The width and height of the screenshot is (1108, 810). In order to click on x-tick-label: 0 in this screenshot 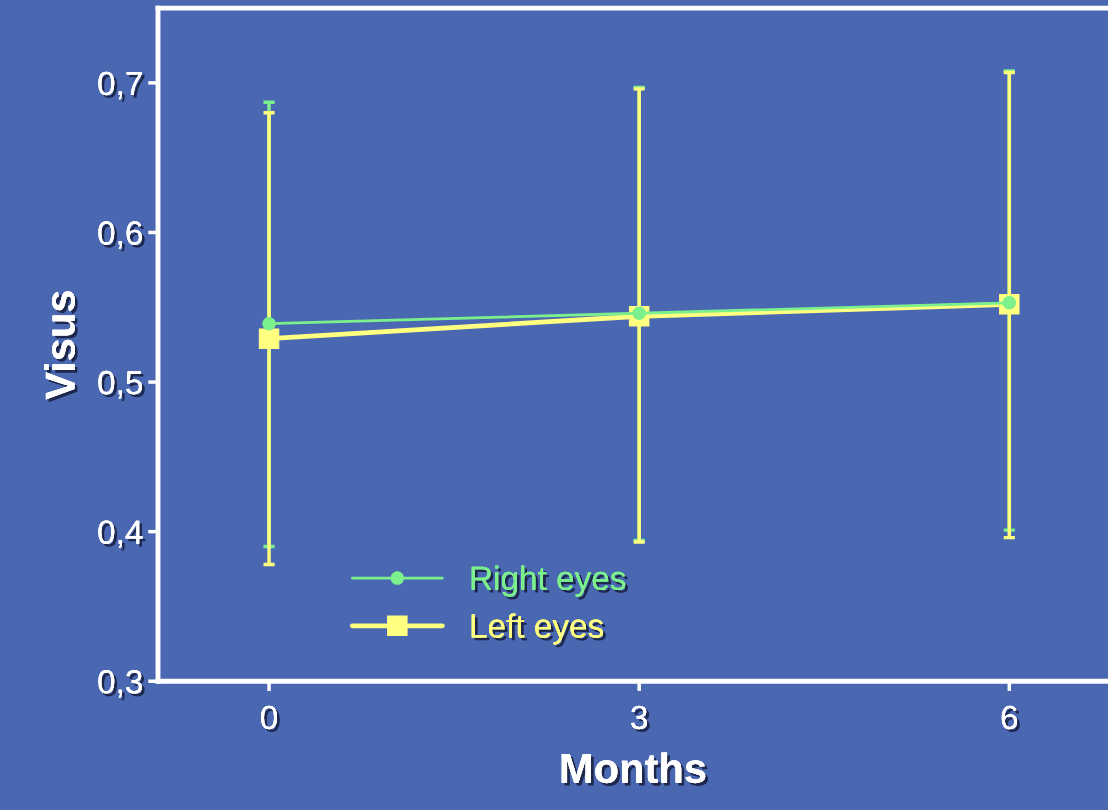, I will do `click(270, 719)`.